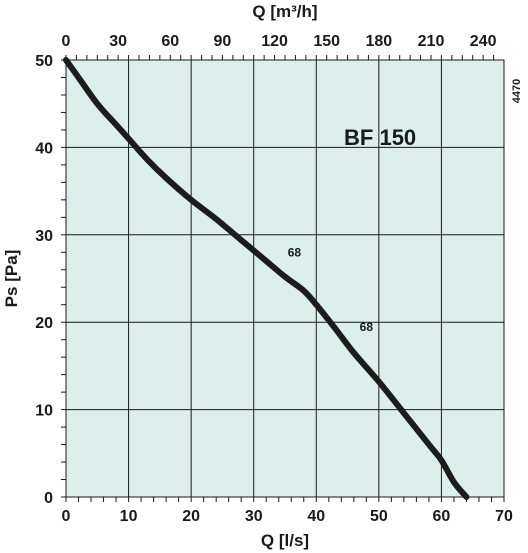  What do you see at coordinates (66, 41) in the screenshot?
I see `top-tick-label: 0` at bounding box center [66, 41].